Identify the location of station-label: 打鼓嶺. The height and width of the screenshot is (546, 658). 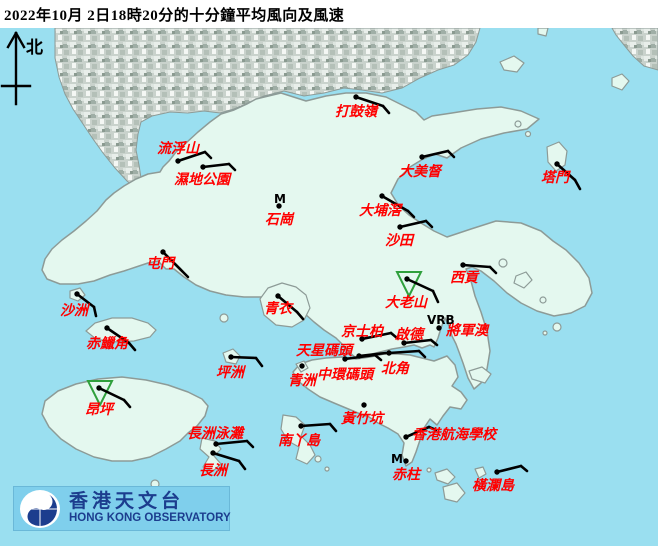
(356, 112).